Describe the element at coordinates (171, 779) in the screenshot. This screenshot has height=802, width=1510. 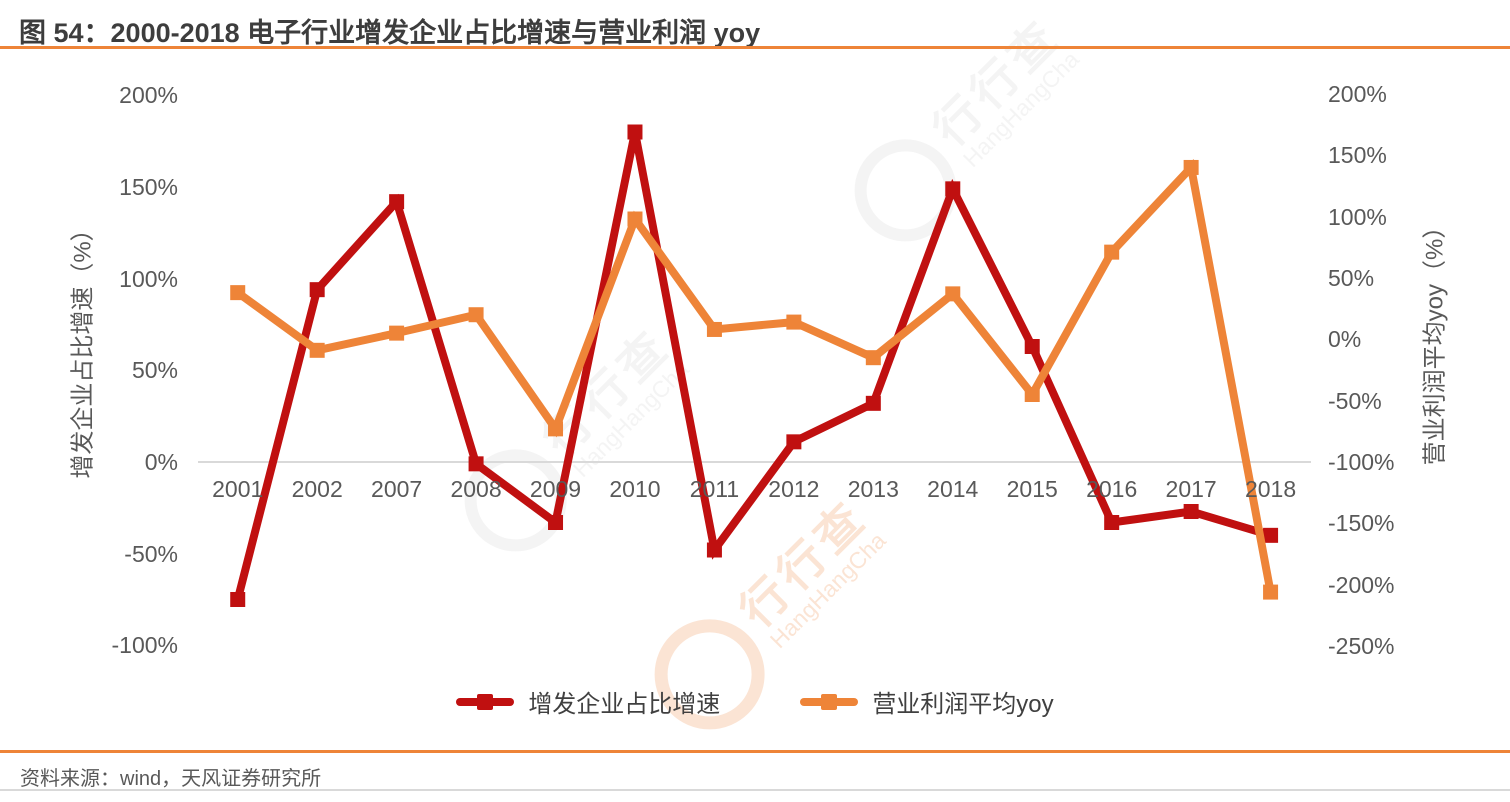
I see `source-text: 资料来源：wind，天风证券研究所` at that location.